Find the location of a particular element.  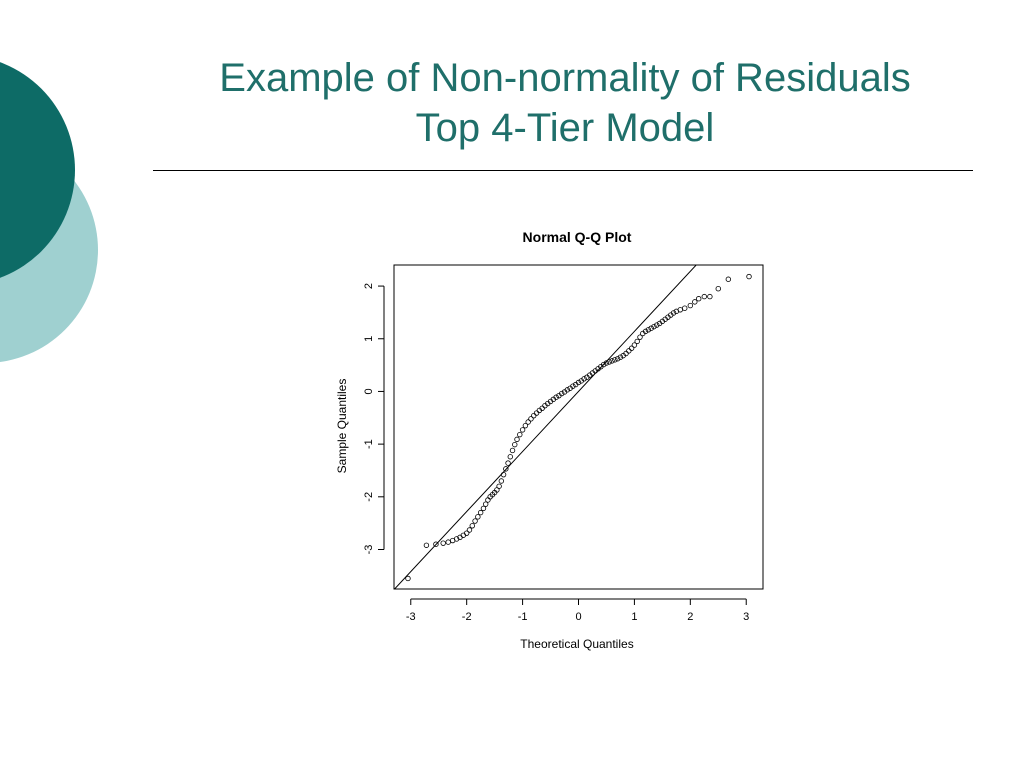

x-tick-label: 1 is located at coordinates (634, 617).